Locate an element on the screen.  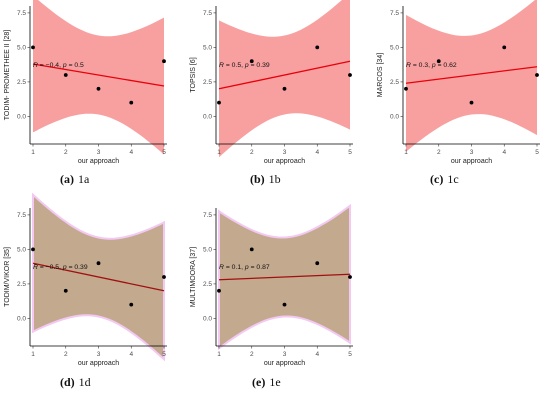
y-axis-label: TOPSIS [6] is located at coordinates (193, 74).